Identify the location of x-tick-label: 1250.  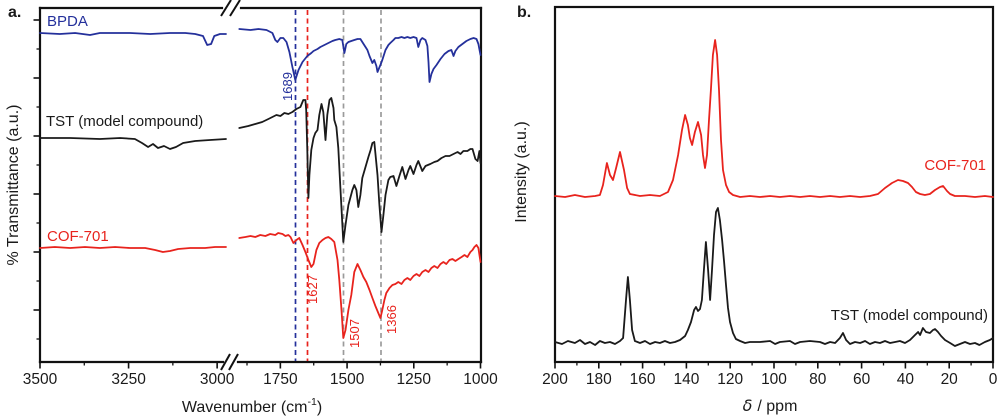
(414, 379).